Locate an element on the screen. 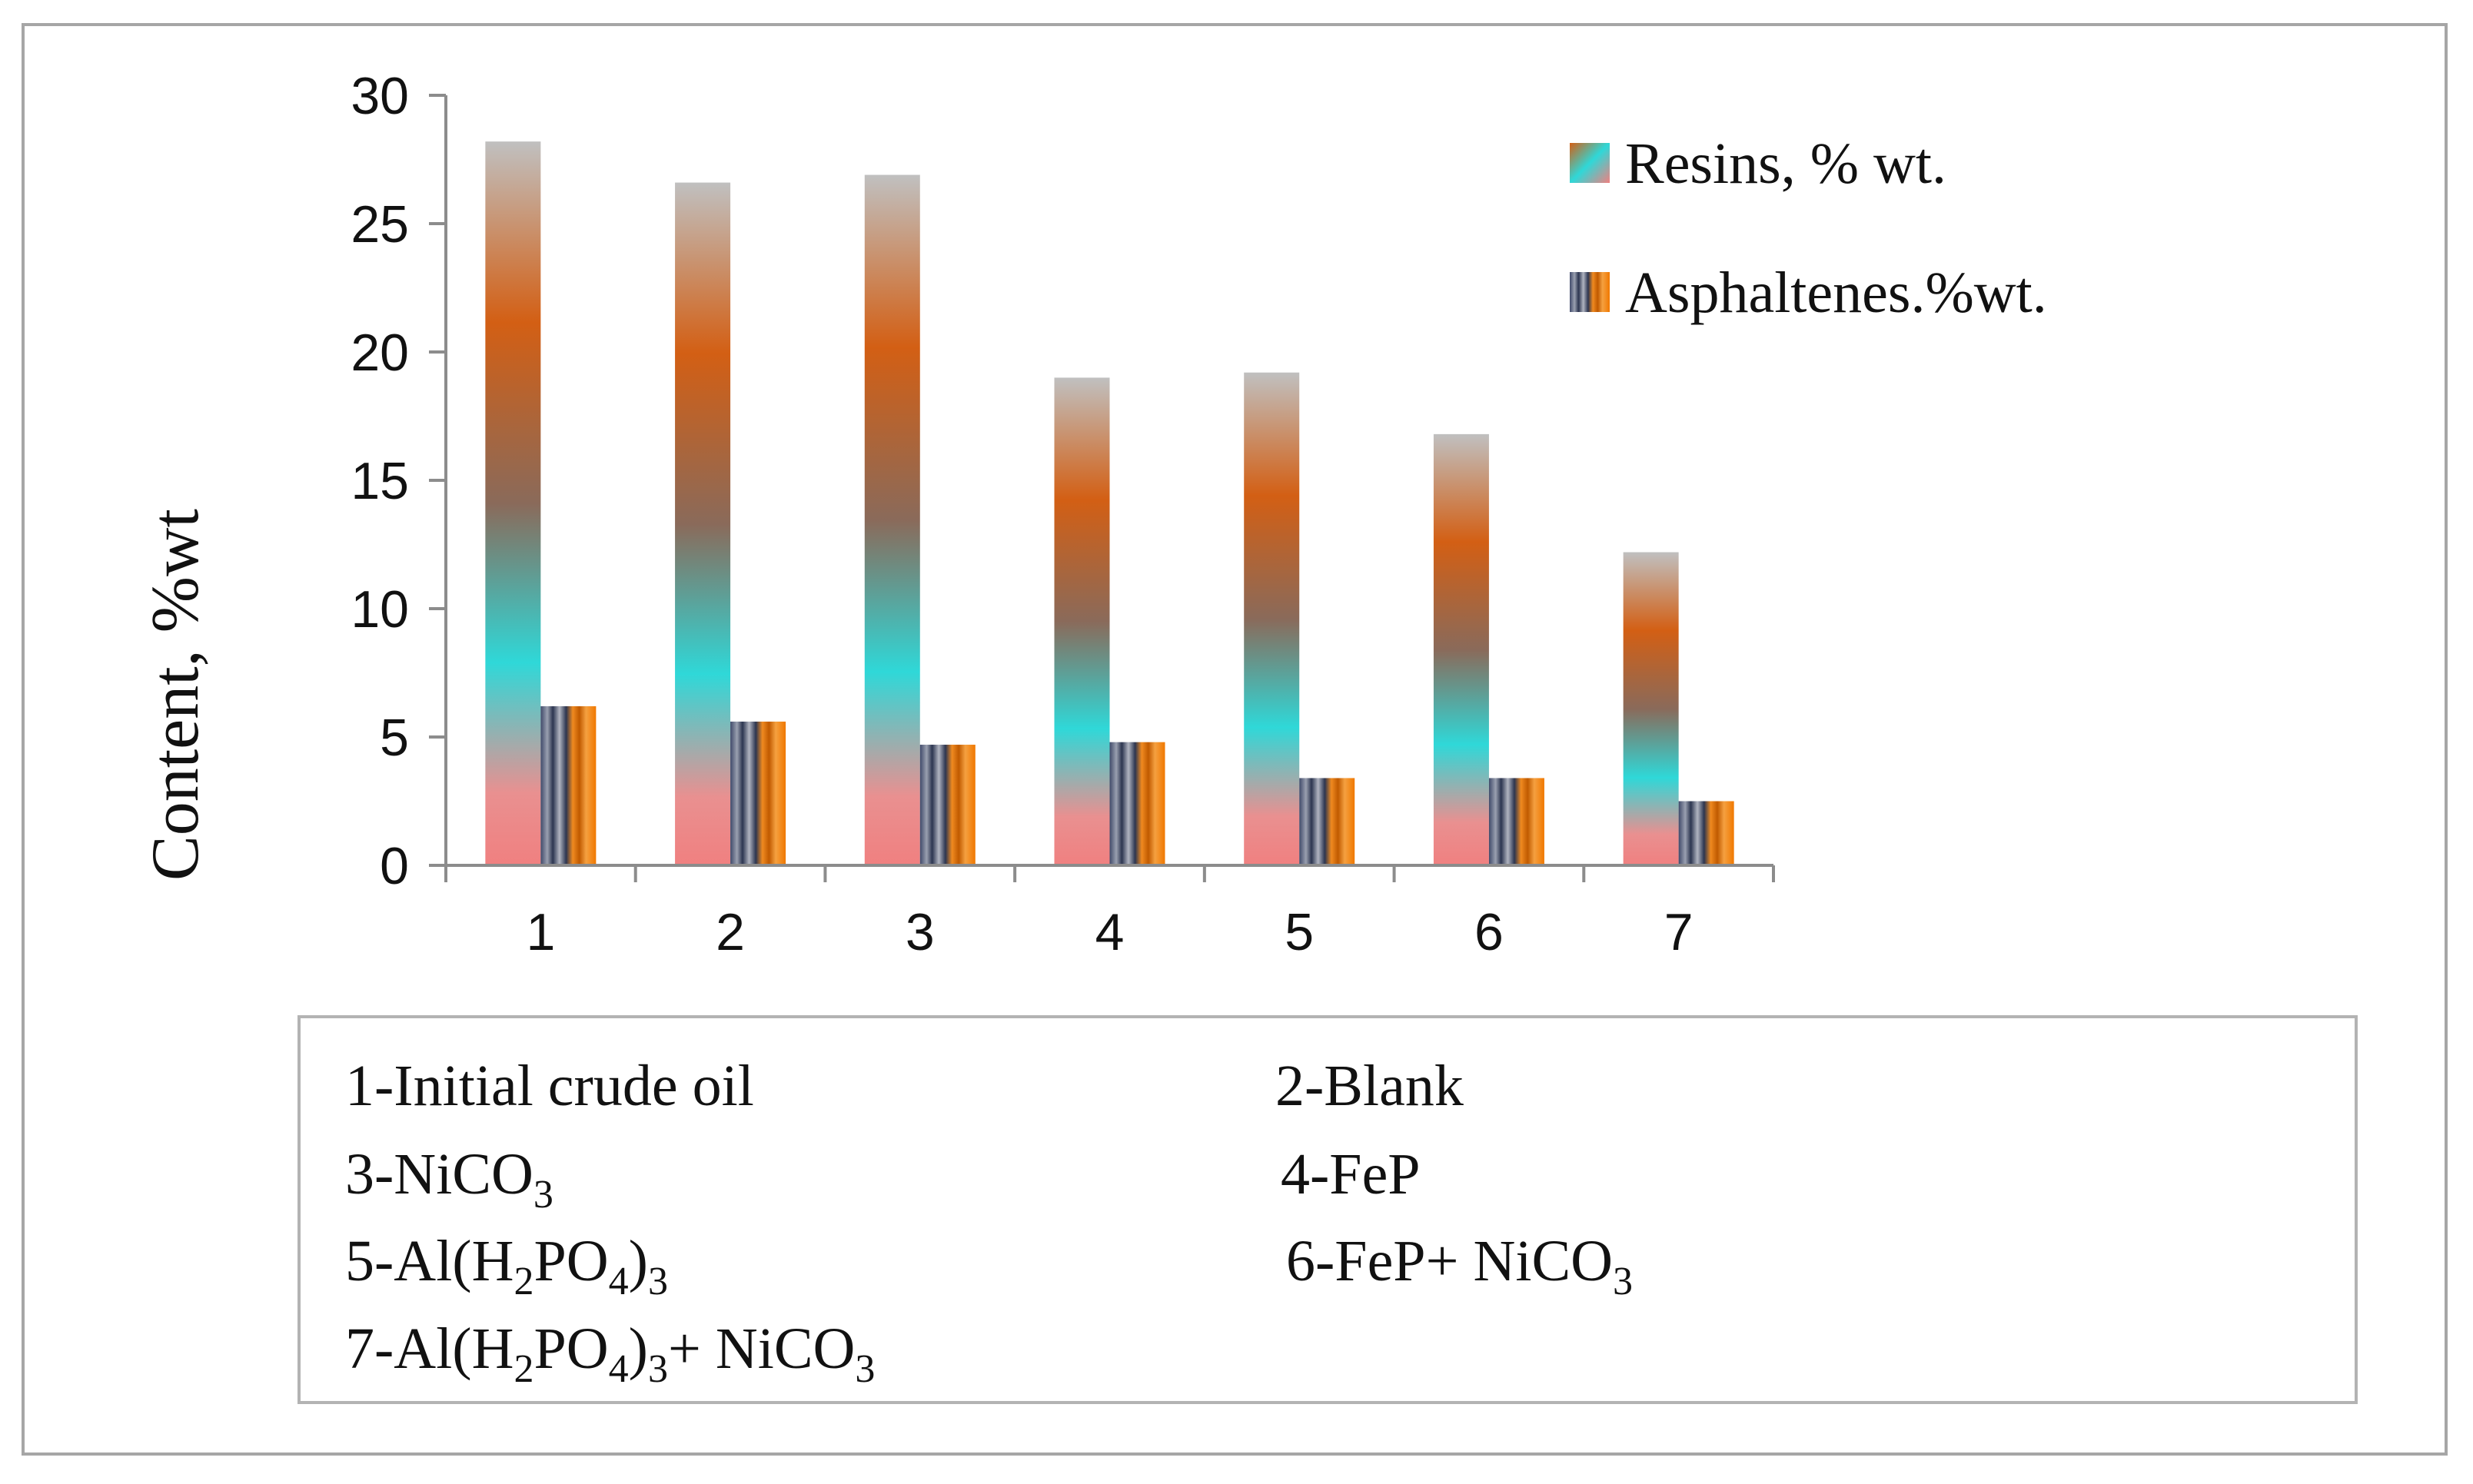 The width and height of the screenshot is (2473, 1484). y-tick-label: 30 is located at coordinates (380, 96).